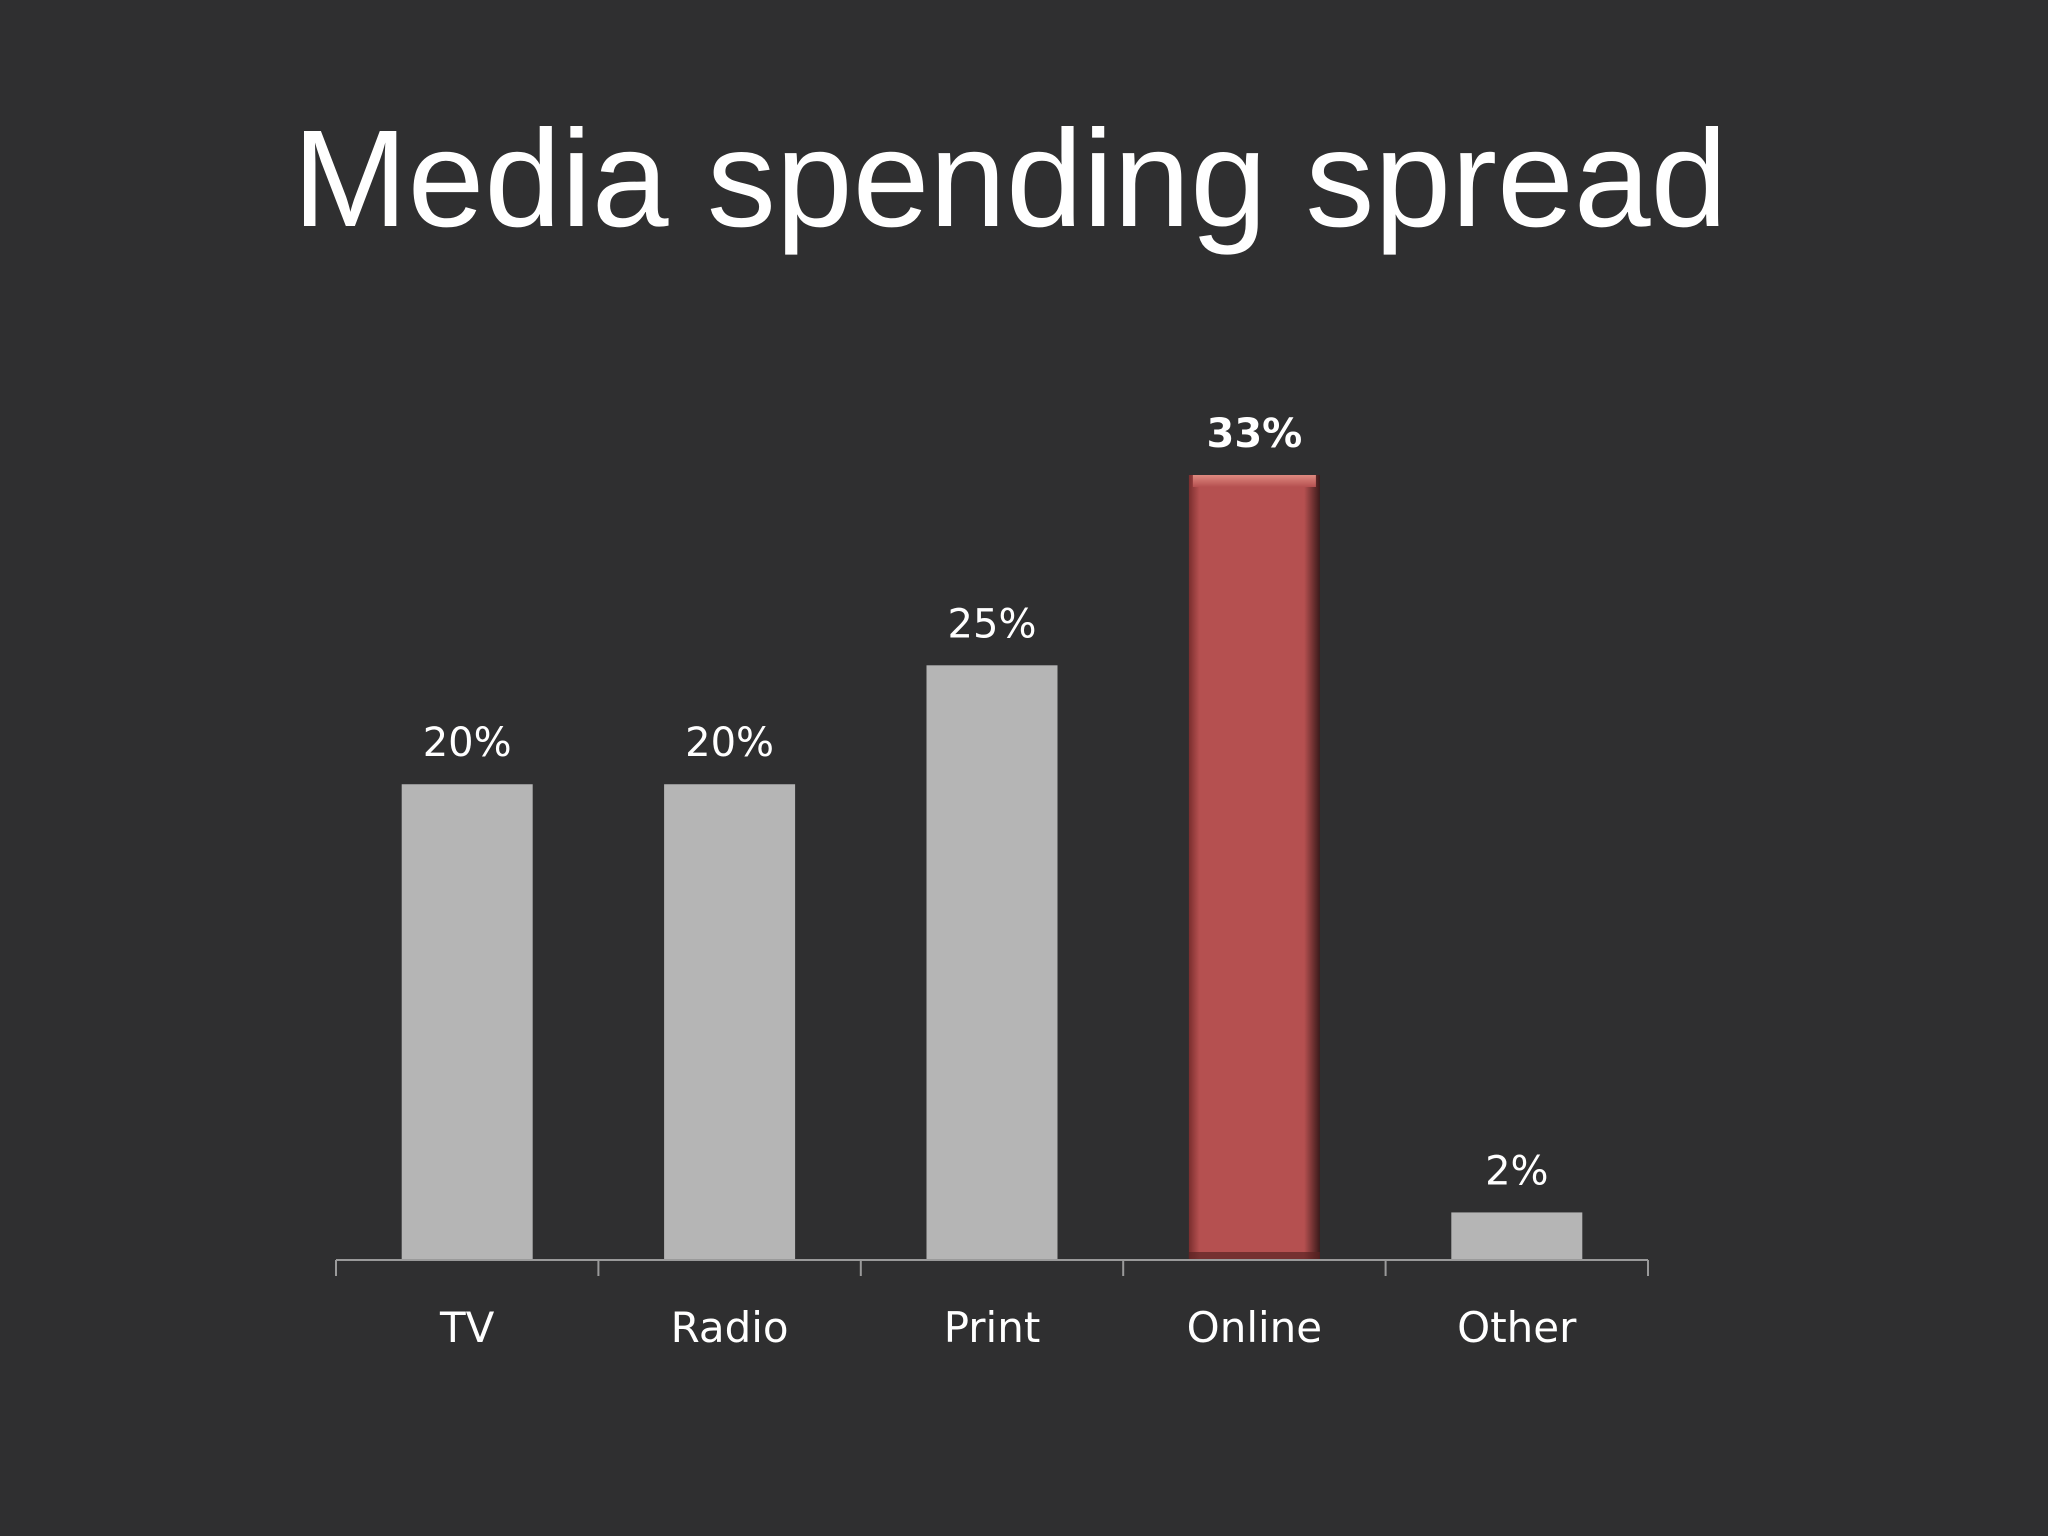  Describe the element at coordinates (992, 962) in the screenshot. I see `bar-print` at that location.